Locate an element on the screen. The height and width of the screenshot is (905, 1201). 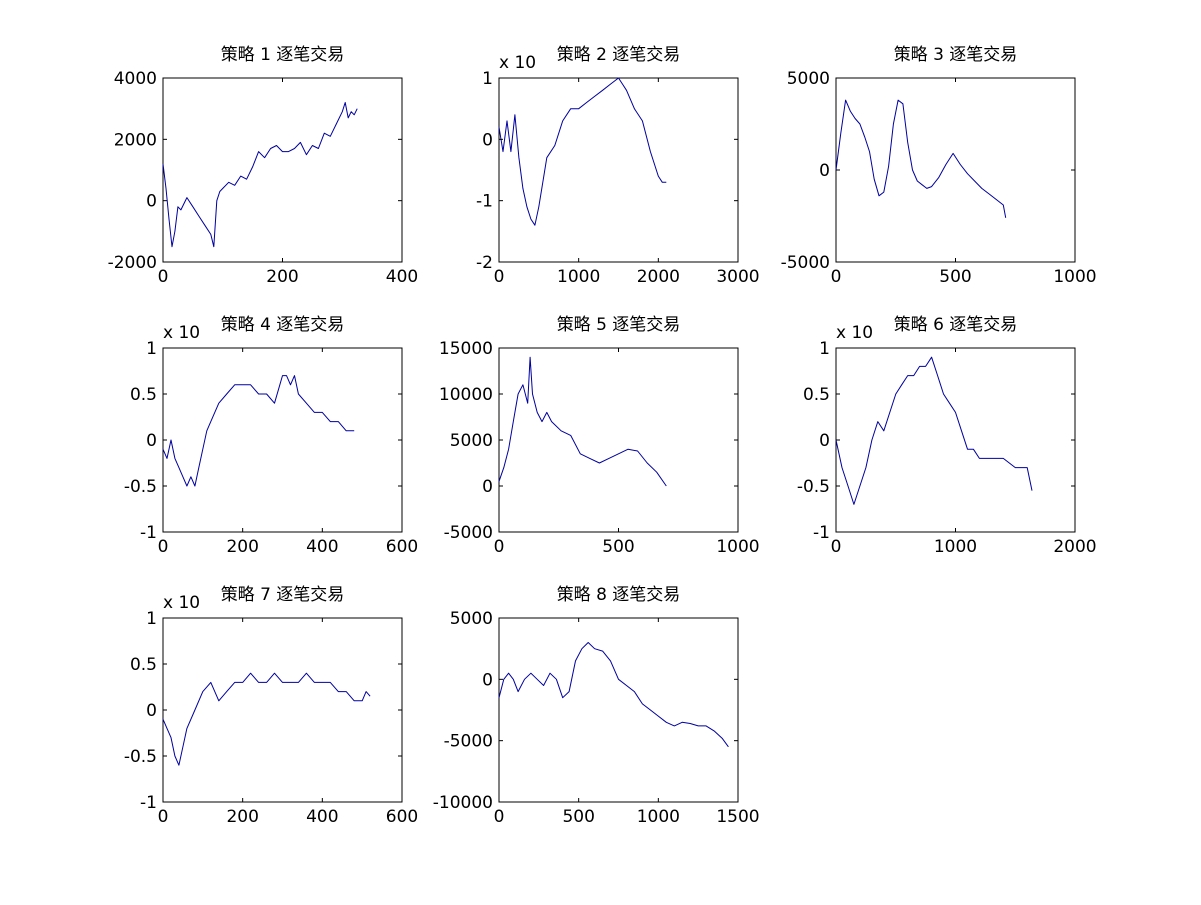
y-tick-label: 2000 is located at coordinates (135, 140).